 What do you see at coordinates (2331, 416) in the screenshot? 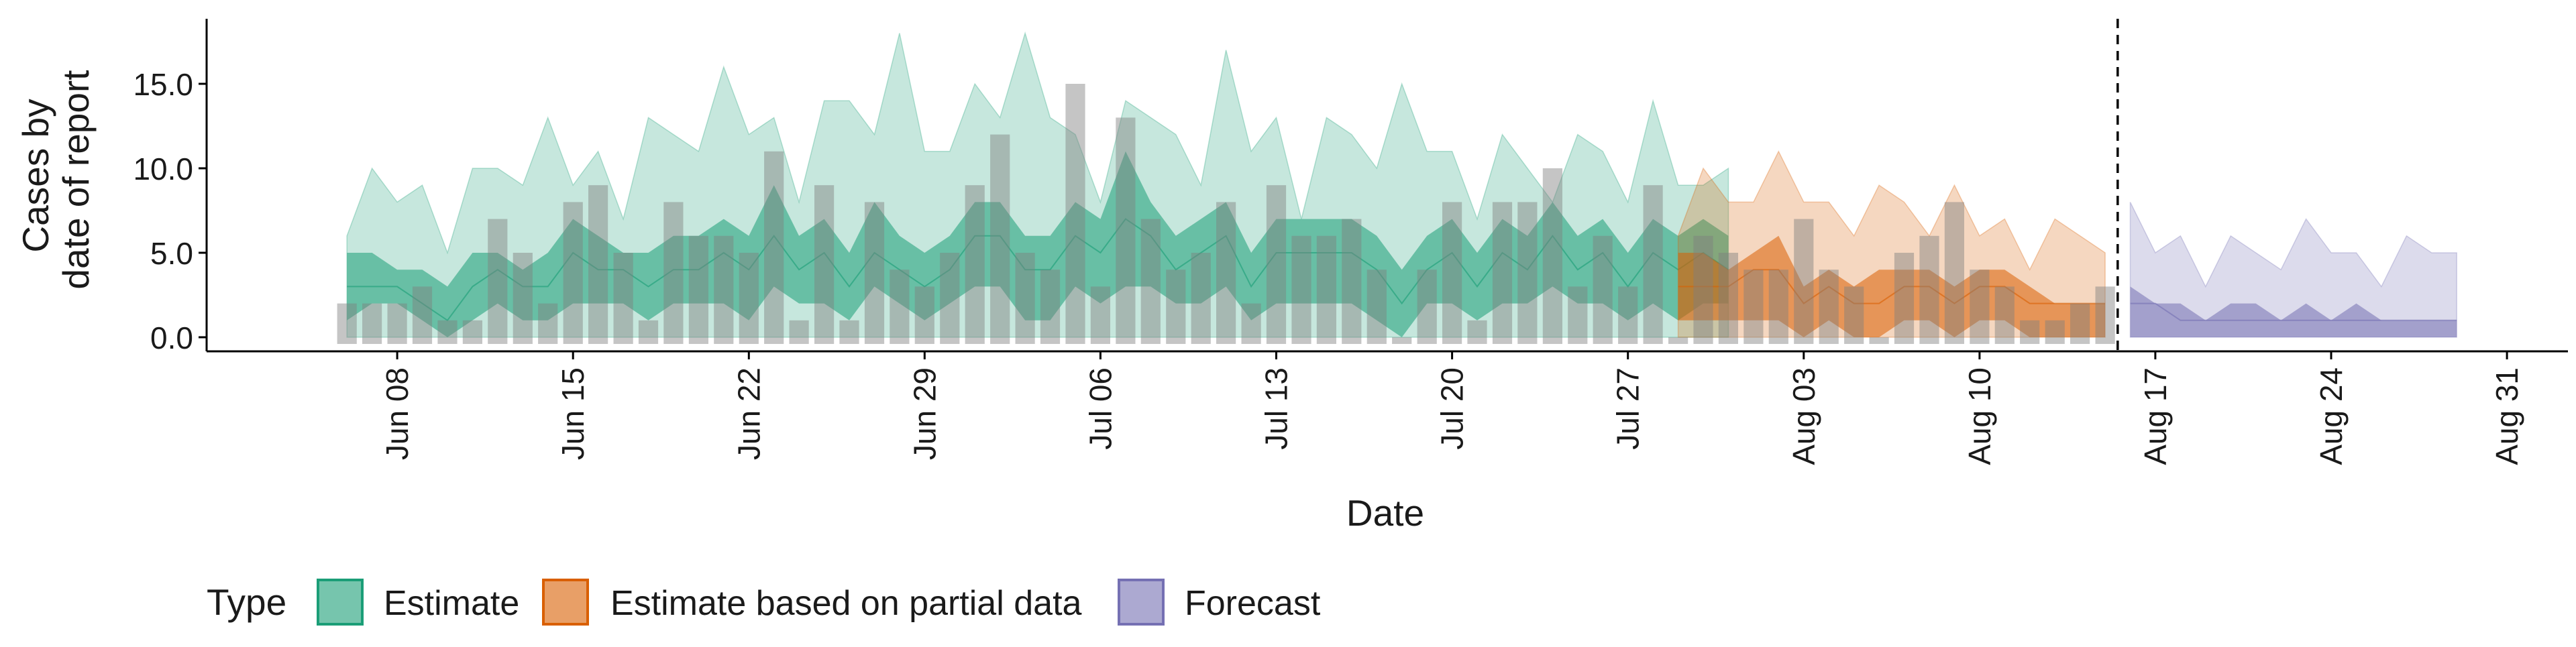
I see `x-tick-label: Aug 24` at bounding box center [2331, 416].